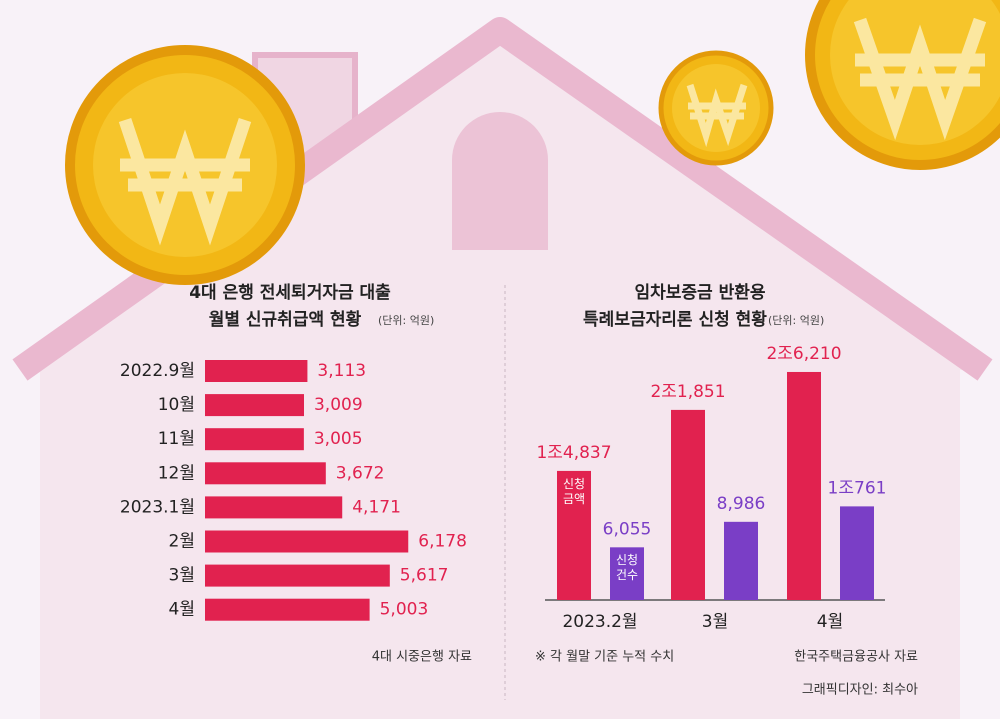 Image resolution: width=1000 pixels, height=719 pixels. Describe the element at coordinates (285, 319) in the screenshot. I see `chart-title: 월별 신규취급액 현황` at that location.